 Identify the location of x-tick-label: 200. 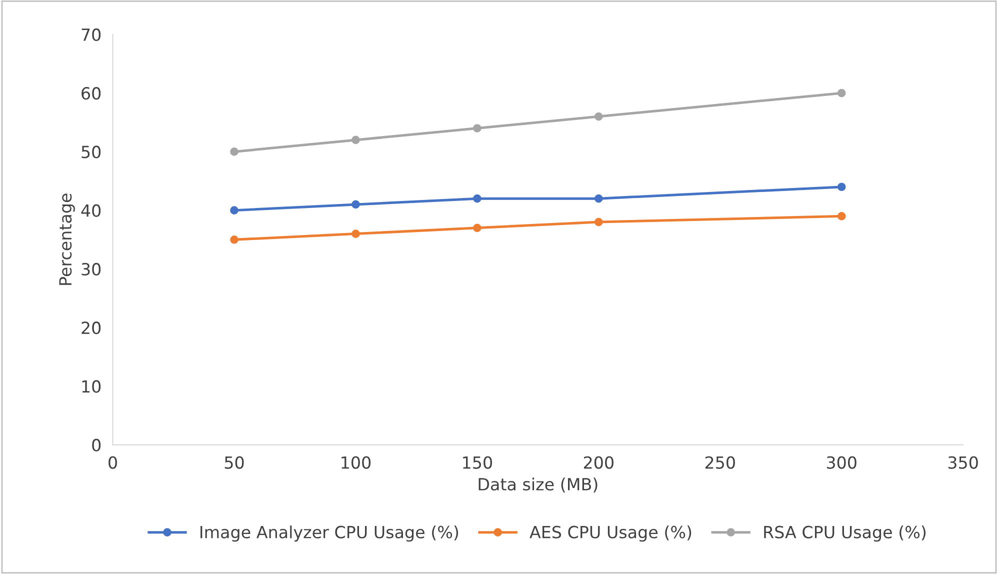
(599, 462).